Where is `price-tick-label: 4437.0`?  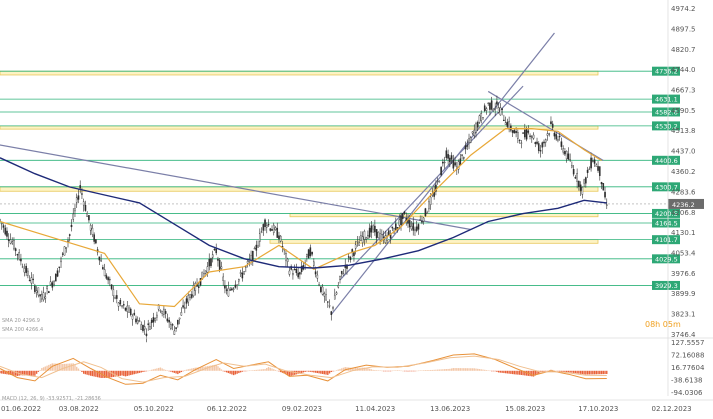 price-tick-label: 4437.0 is located at coordinates (683, 152).